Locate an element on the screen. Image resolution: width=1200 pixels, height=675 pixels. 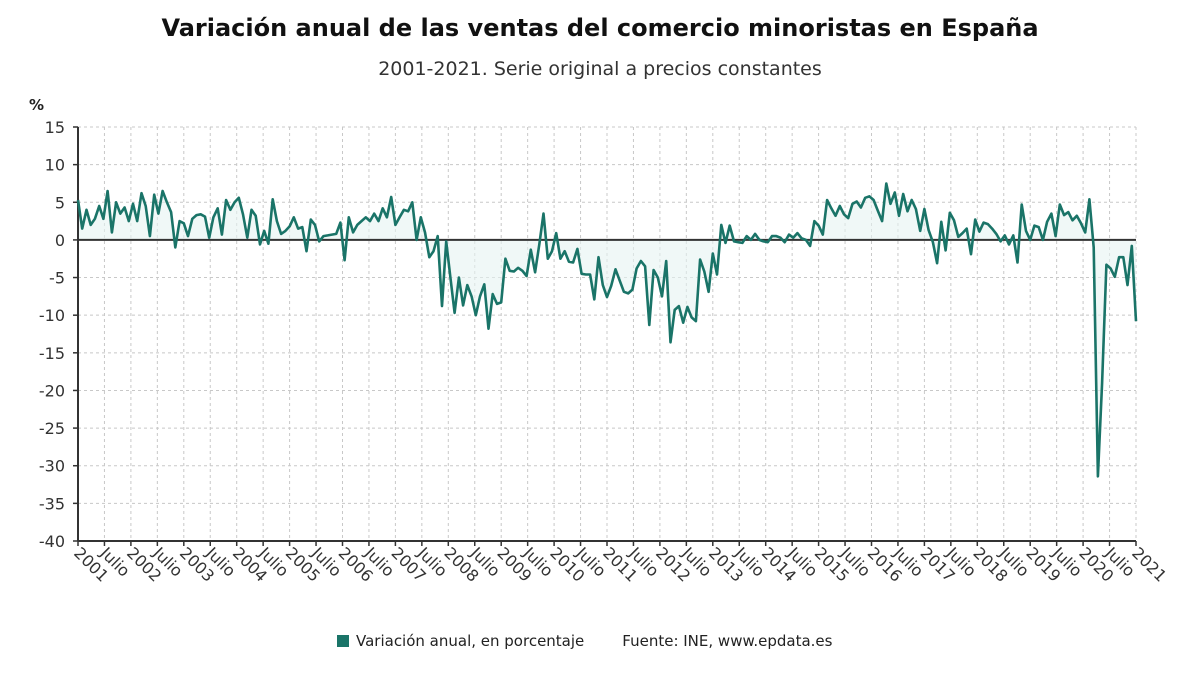
y-tick-label: -35 is located at coordinates (52, 503).